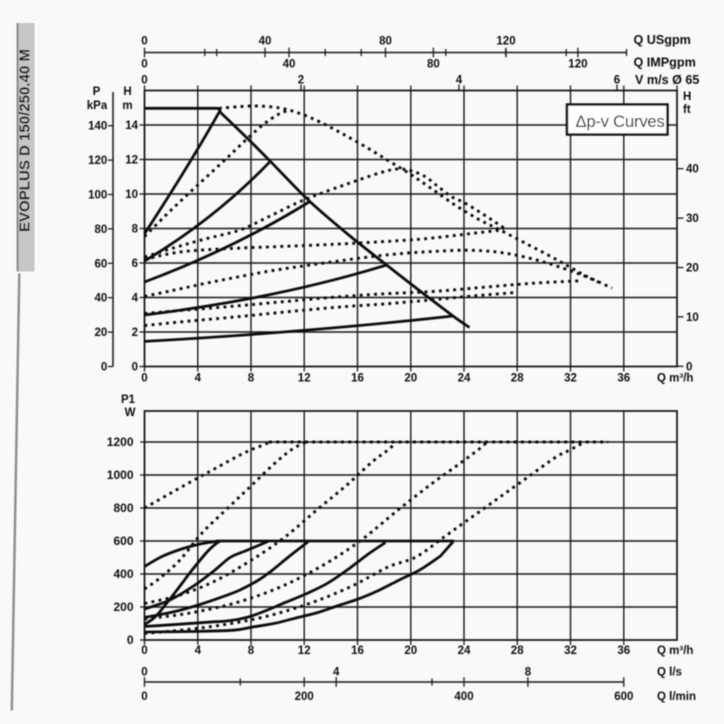  Describe the element at coordinates (667, 80) in the screenshot. I see `svg-text: V m/s Ø 65` at that location.